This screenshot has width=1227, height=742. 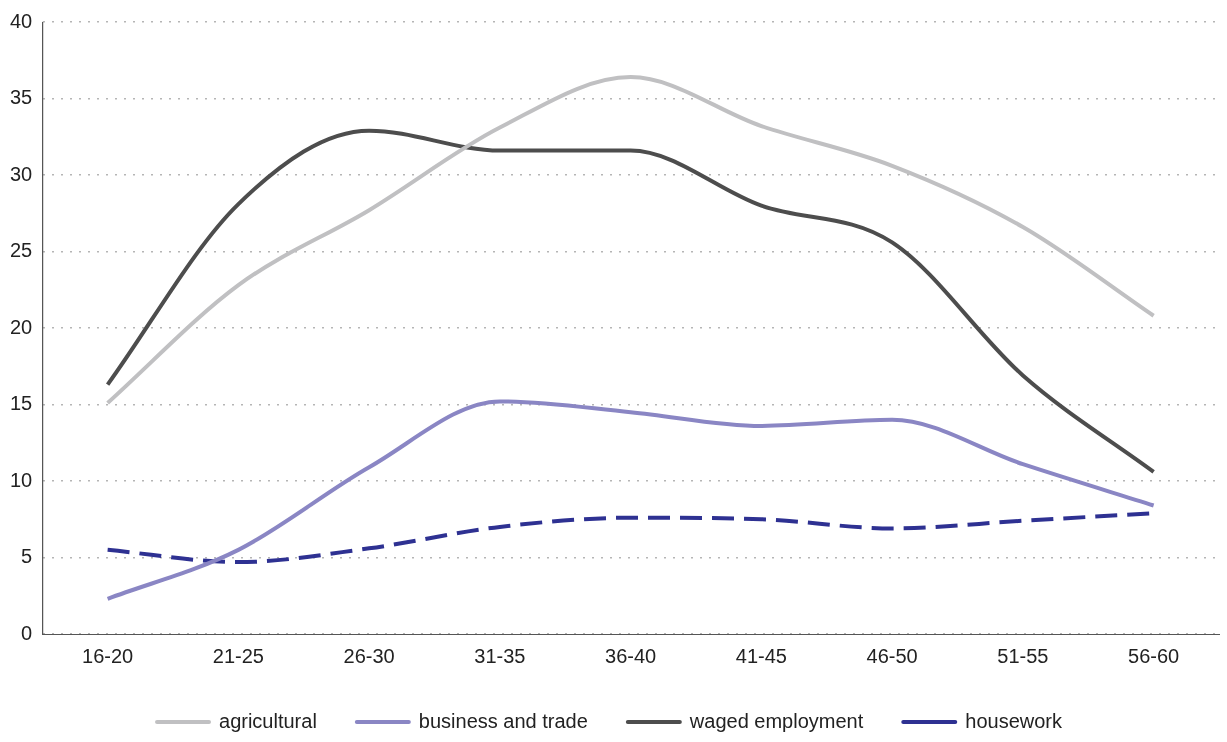 I want to click on legend-label: waged employment, so click(x=776, y=720).